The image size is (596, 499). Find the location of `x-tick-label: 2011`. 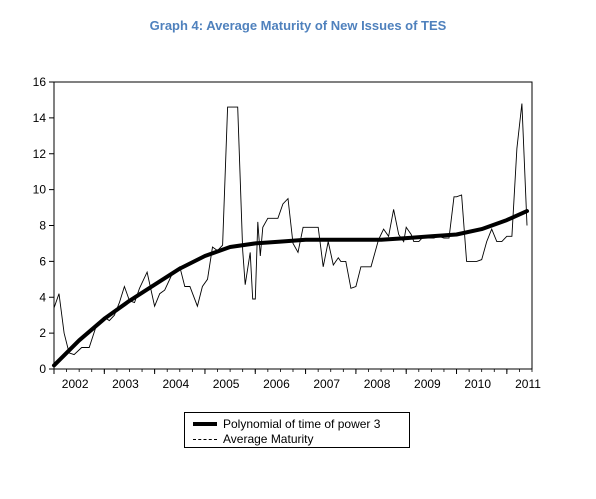

x-tick-label: 2011 is located at coordinates (528, 384).